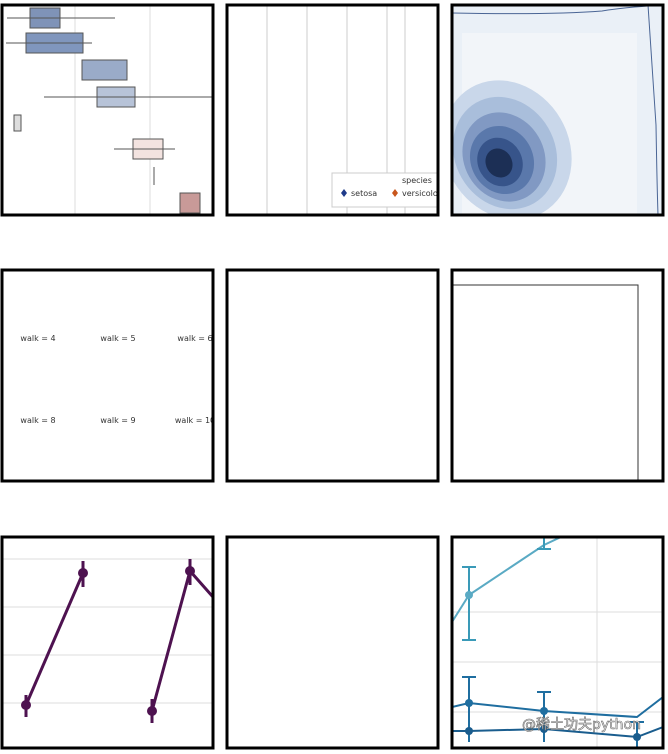 The width and height of the screenshot is (668, 754). What do you see at coordinates (417, 180) in the screenshot?
I see `legend-title: species` at bounding box center [417, 180].